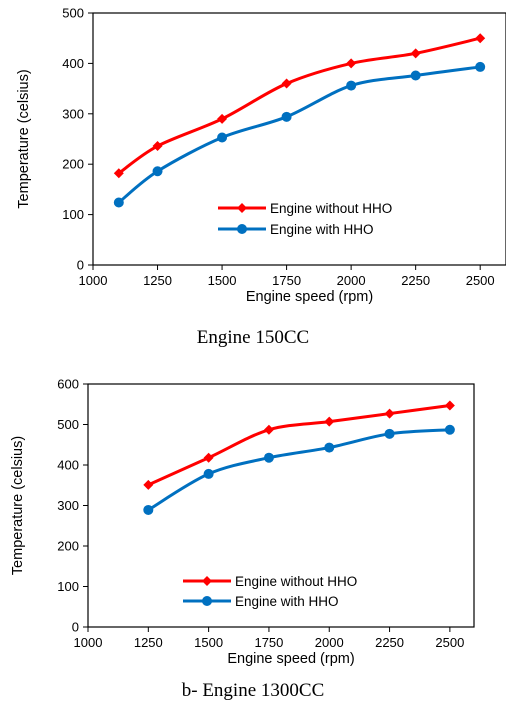 The width and height of the screenshot is (506, 707). Describe the element at coordinates (68, 384) in the screenshot. I see `y-tick-label: 600` at that location.